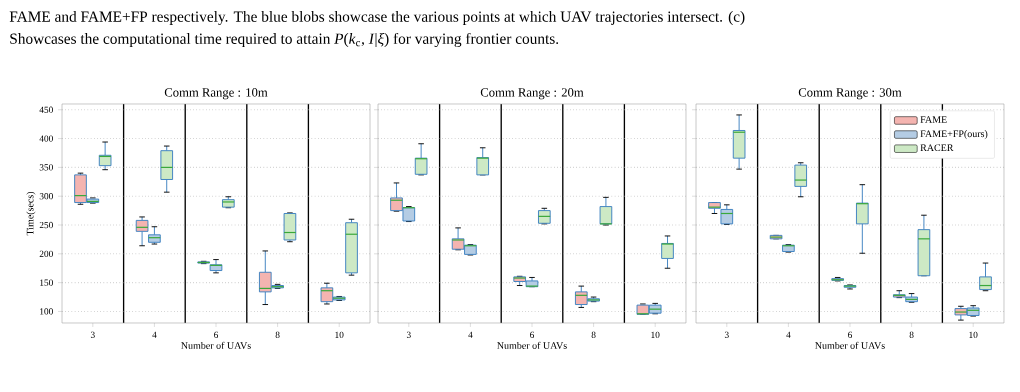 Image resolution: width=1020 pixels, height=392 pixels. What do you see at coordinates (31, 213) in the screenshot?
I see `y-axis-title: Time(secs)` at bounding box center [31, 213].